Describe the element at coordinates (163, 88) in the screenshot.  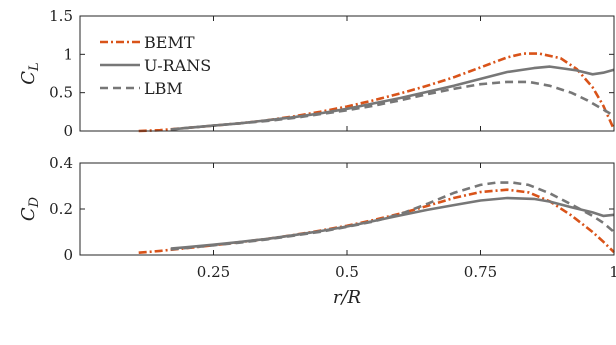
I see `legend-label-lbm: LBM` at that location.